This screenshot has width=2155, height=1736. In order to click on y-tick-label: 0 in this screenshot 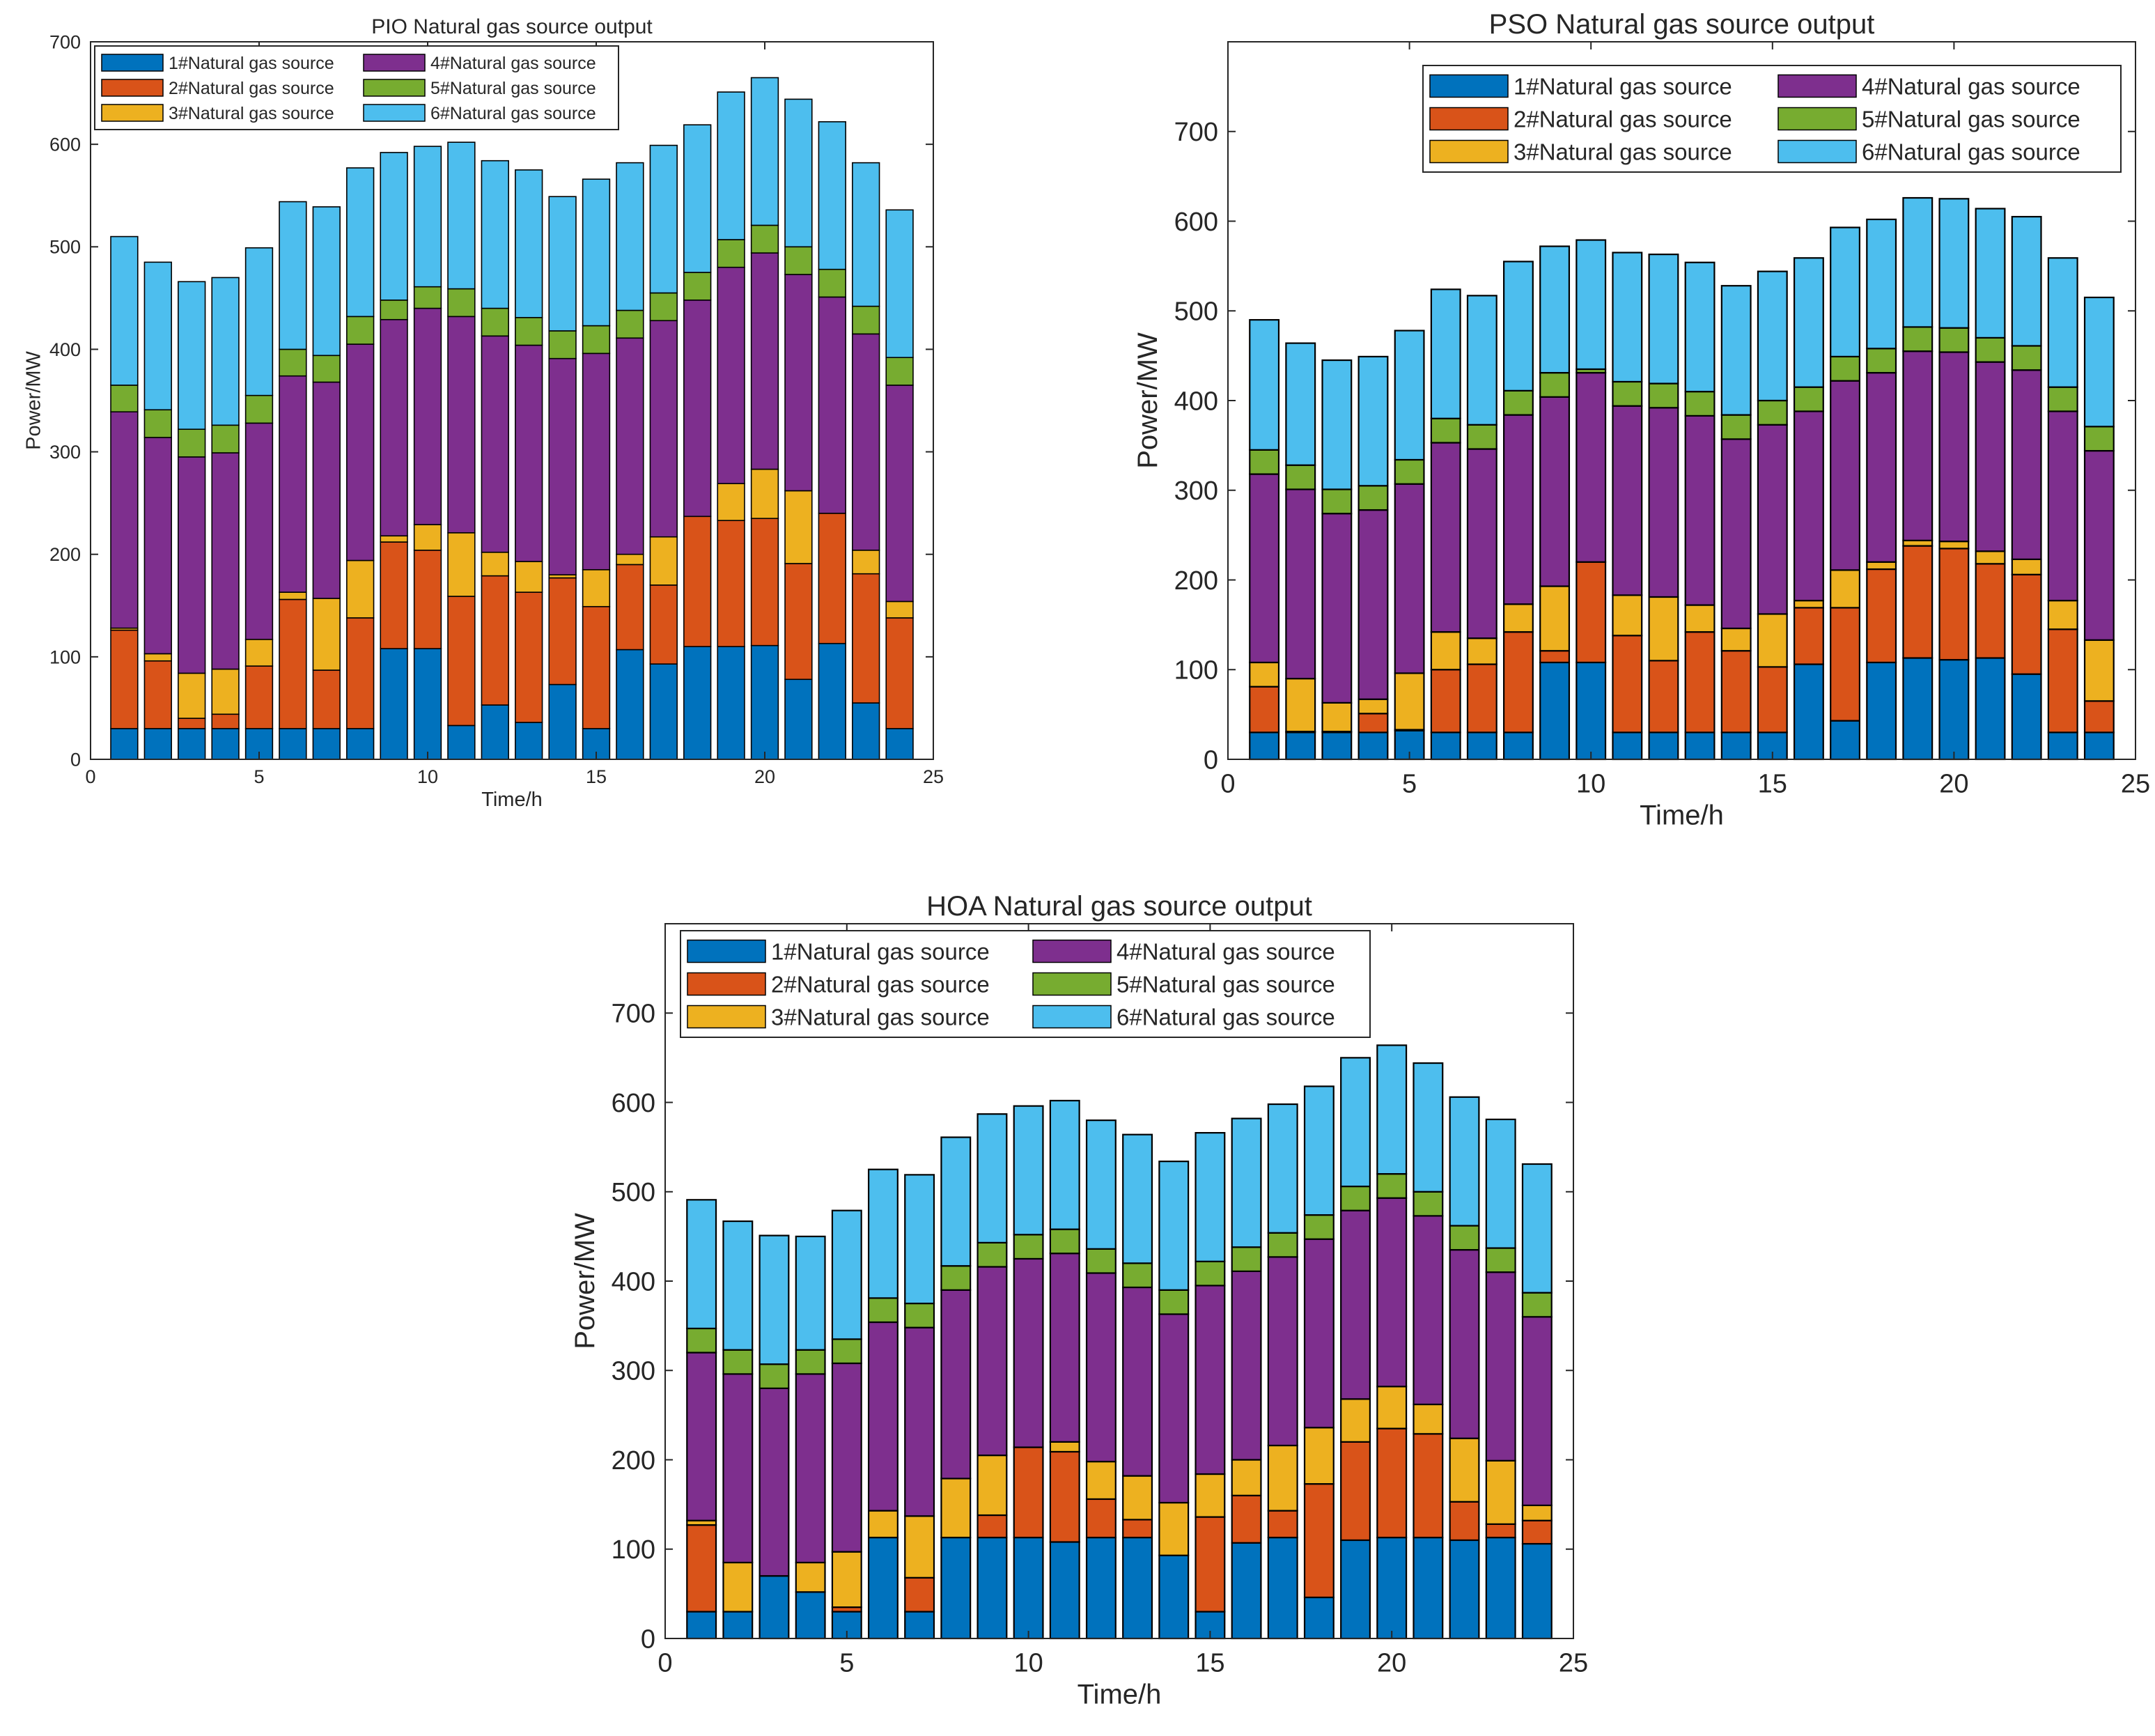, I will do `click(648, 1640)`.